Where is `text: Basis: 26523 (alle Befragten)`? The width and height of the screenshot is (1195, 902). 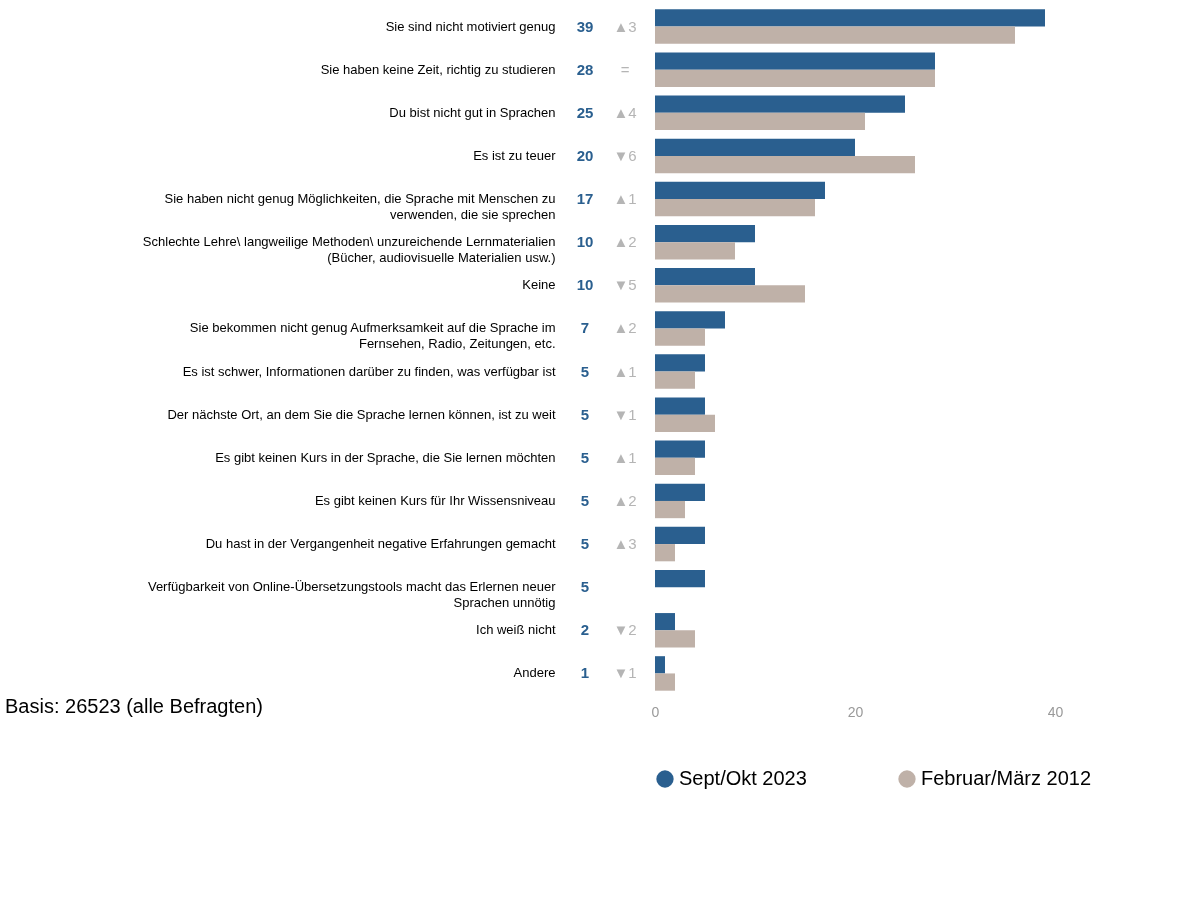 text: Basis: 26523 (alle Befragten) is located at coordinates (134, 706).